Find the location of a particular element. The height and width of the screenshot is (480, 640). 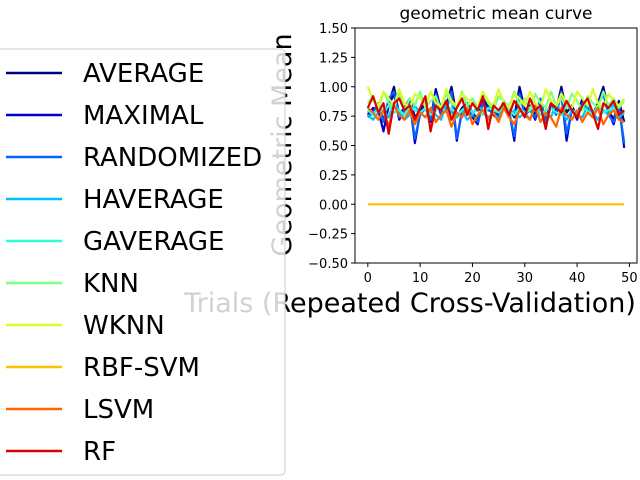

y-tick-label: 0.00 is located at coordinates (333, 205).